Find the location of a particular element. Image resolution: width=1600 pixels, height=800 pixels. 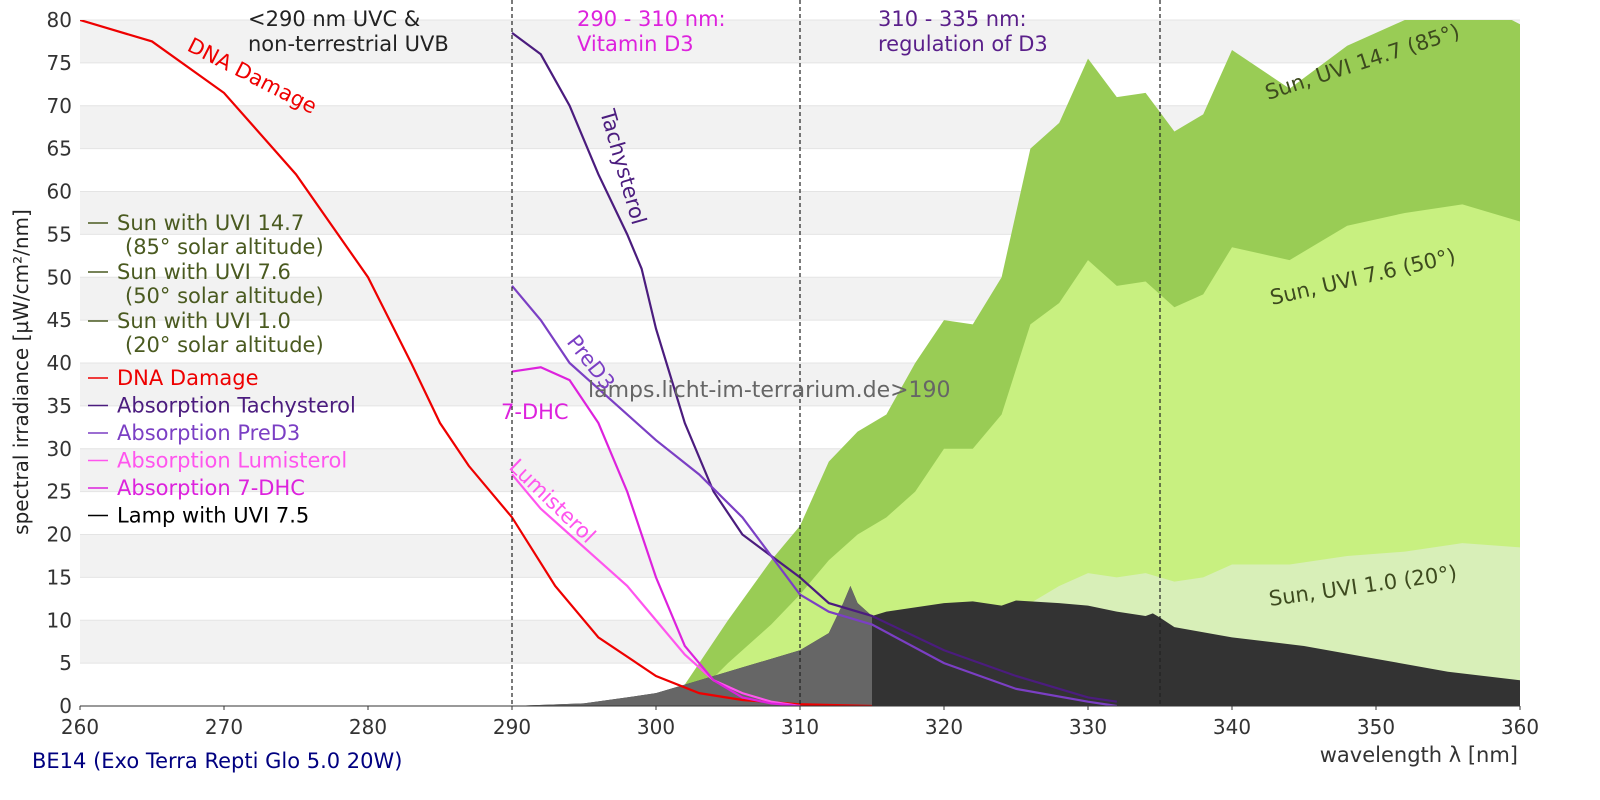

y-axis-label: spectral irradiance [µW/cm²/nm] is located at coordinates (21, 372).